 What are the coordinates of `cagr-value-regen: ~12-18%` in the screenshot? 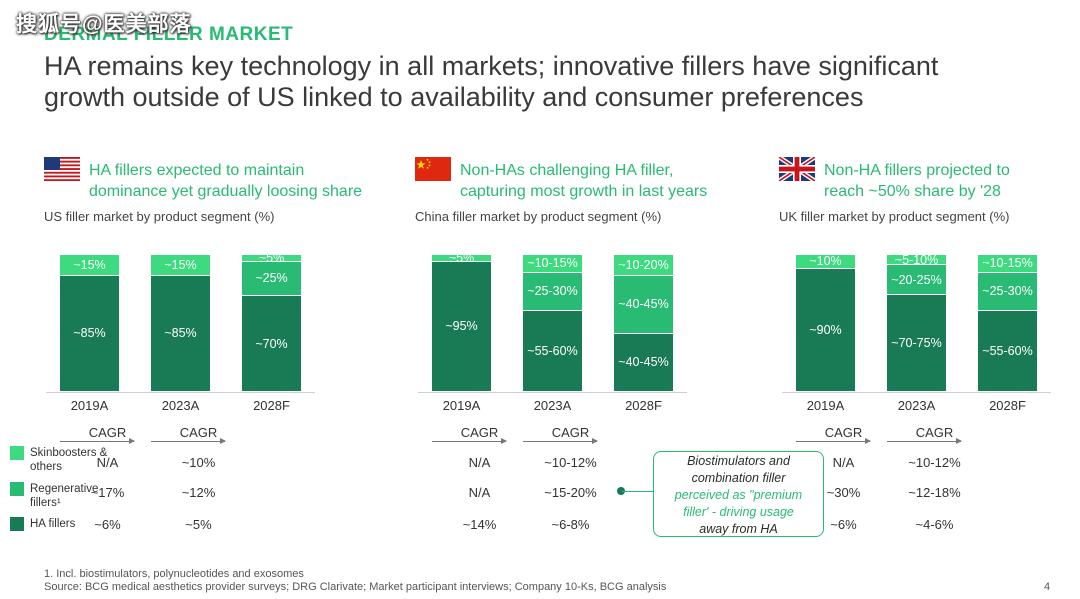 It's located at (934, 492).